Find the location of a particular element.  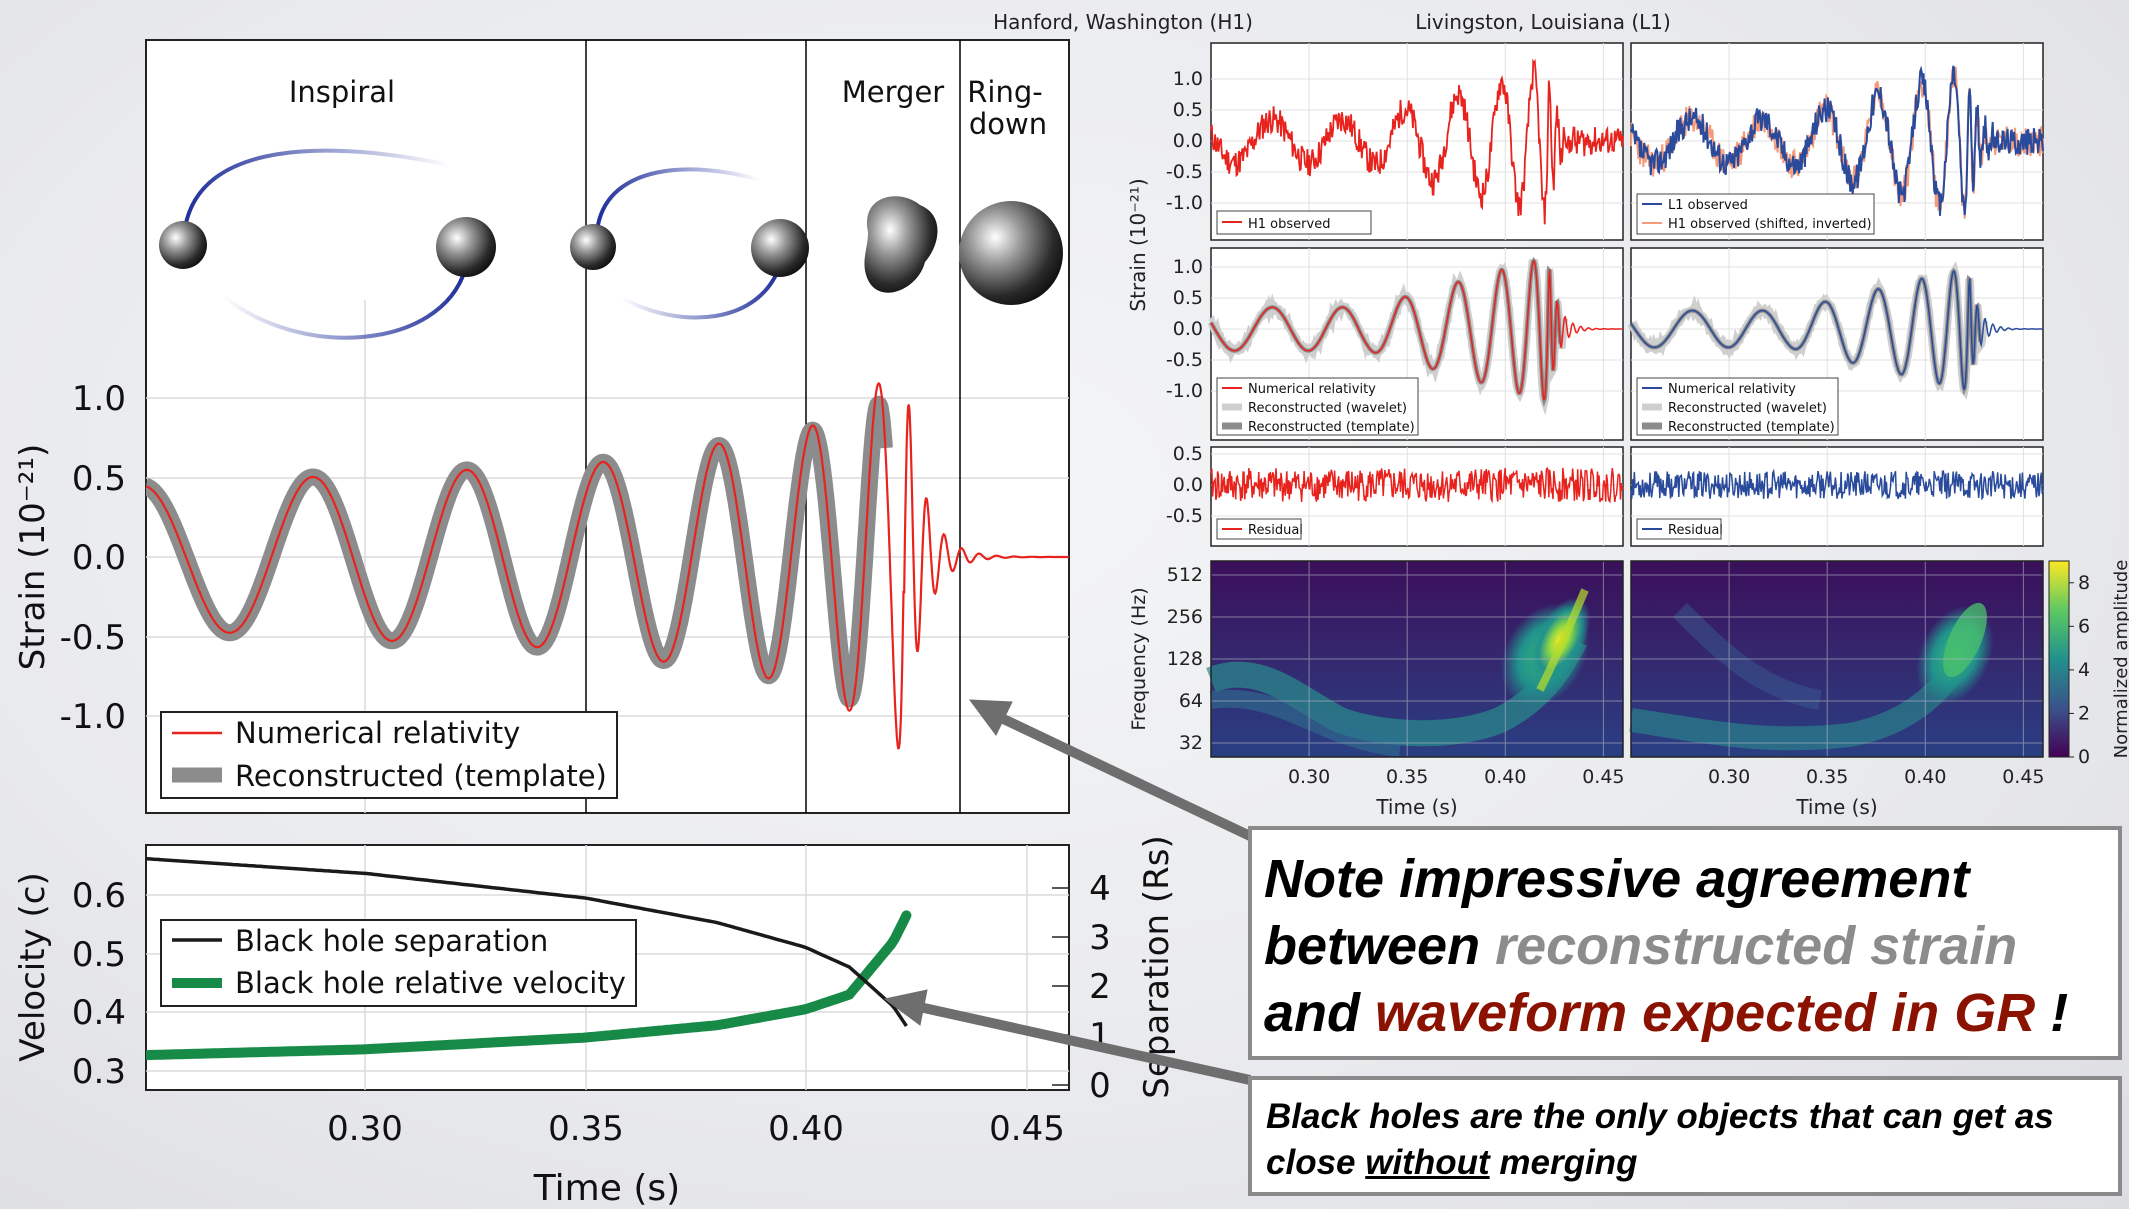

x-tick: 0.35 is located at coordinates (586, 1129).